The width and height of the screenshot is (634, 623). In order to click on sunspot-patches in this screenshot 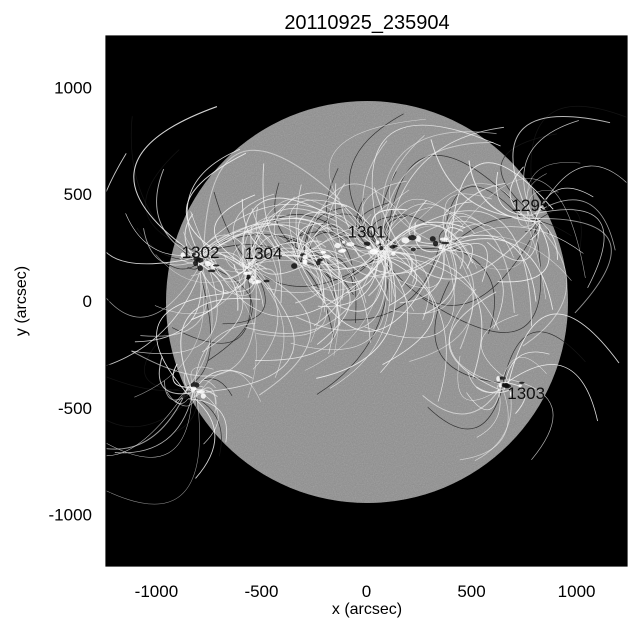, I will do `click(352, 317)`.